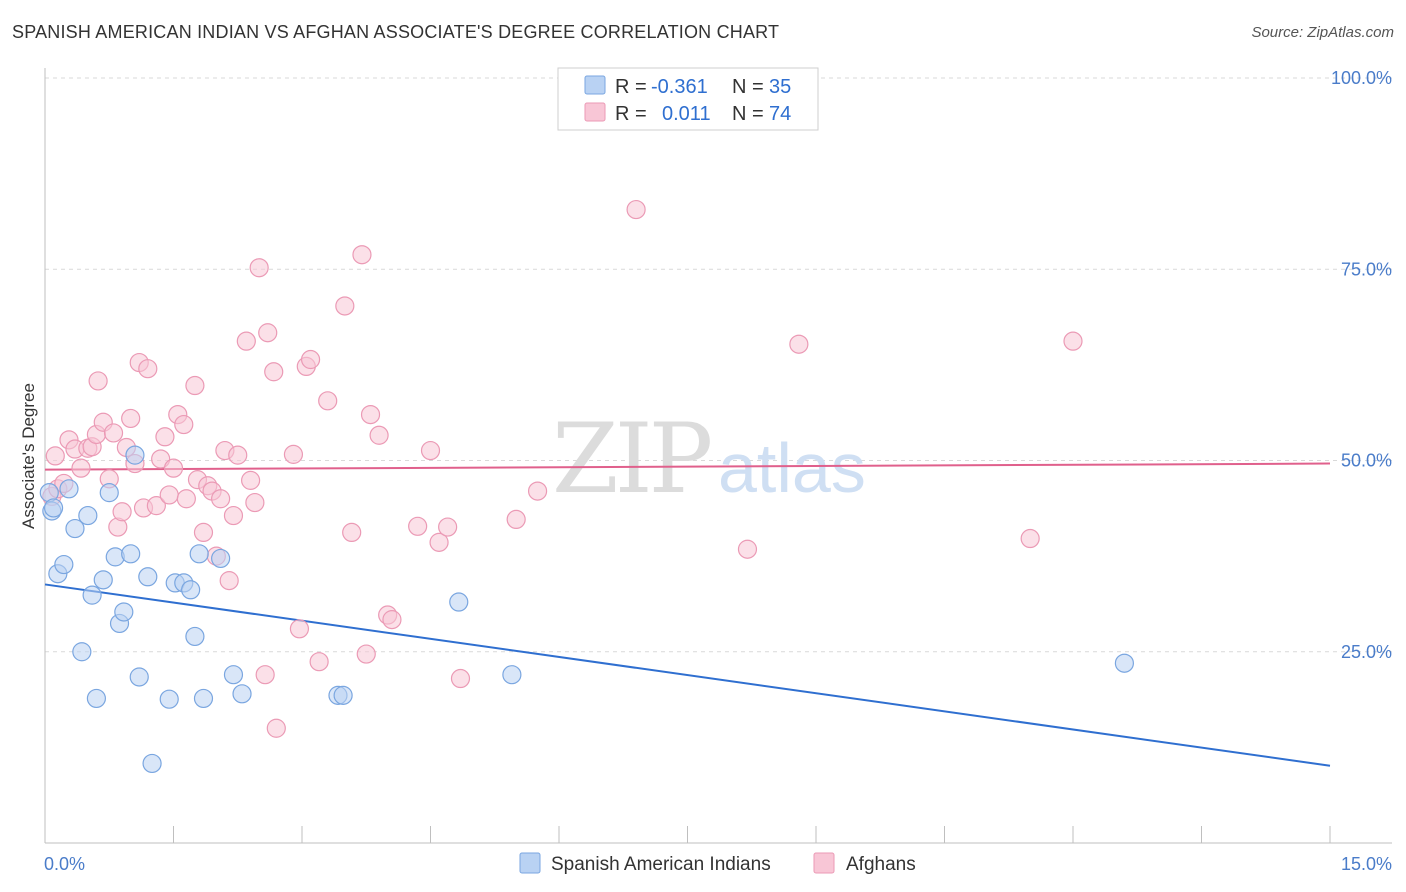  Describe the element at coordinates (687, 466) in the screenshot. I see `trend-line-afghans` at that location.